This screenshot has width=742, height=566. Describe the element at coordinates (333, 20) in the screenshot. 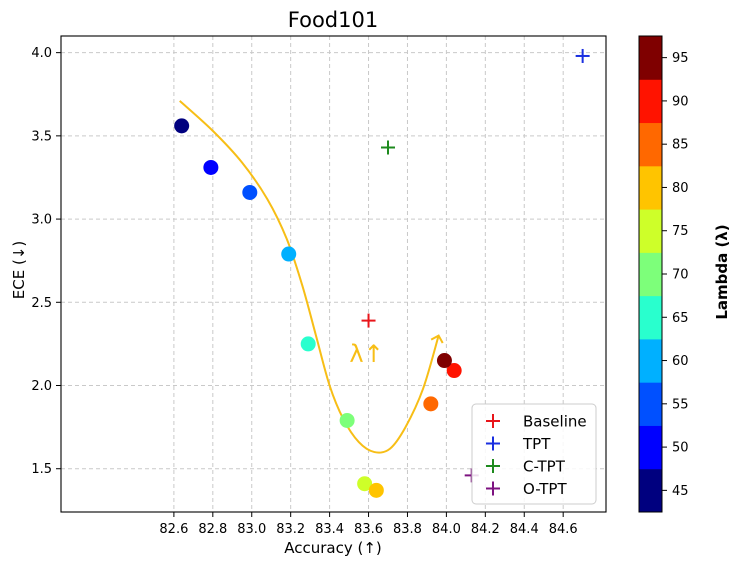

I see `chart-title: Food101` at that location.